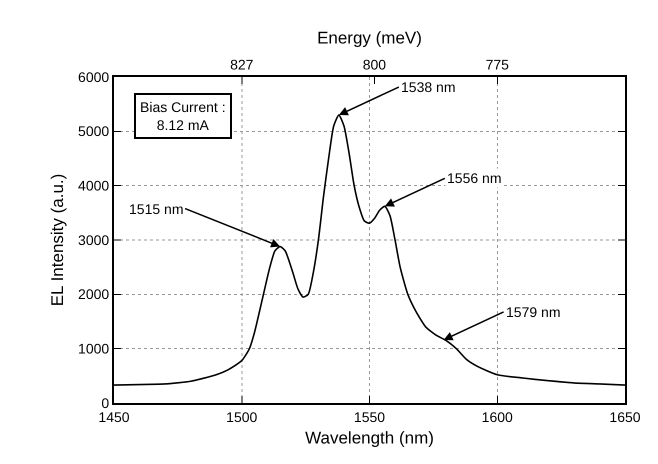 The height and width of the screenshot is (464, 658). Describe the element at coordinates (498, 416) in the screenshot. I see `x-tick-label: 1600` at that location.